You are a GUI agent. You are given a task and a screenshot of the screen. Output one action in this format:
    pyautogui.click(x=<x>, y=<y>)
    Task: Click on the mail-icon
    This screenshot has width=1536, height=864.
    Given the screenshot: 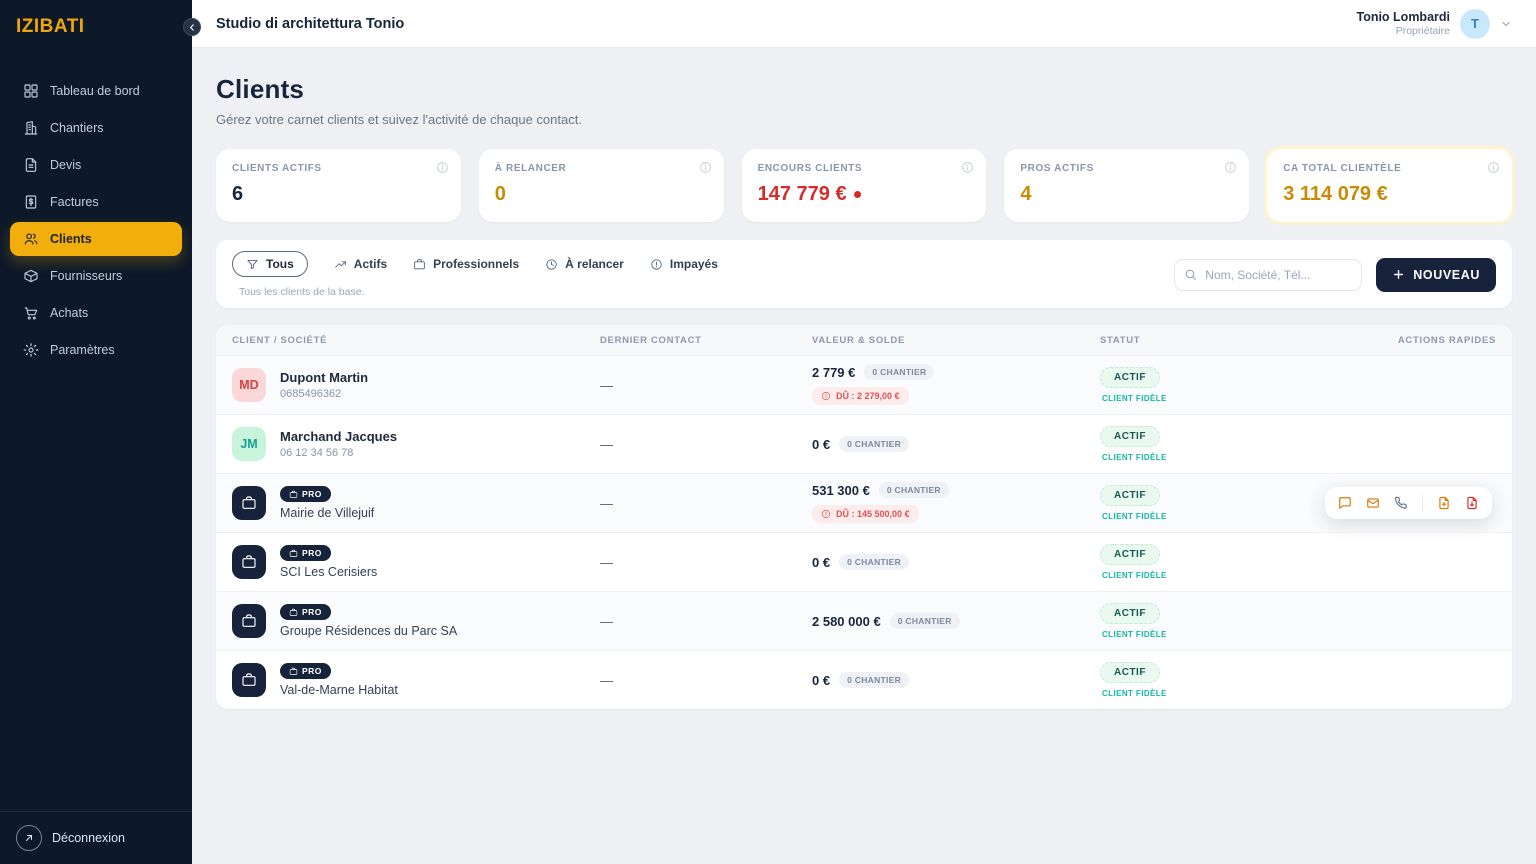 What is the action you would take?
    pyautogui.click(x=1373, y=503)
    